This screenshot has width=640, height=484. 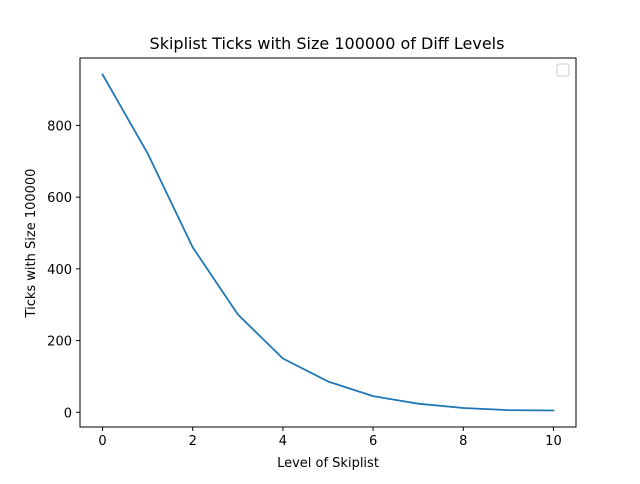 I want to click on y-tick-label: 200, so click(x=59, y=342).